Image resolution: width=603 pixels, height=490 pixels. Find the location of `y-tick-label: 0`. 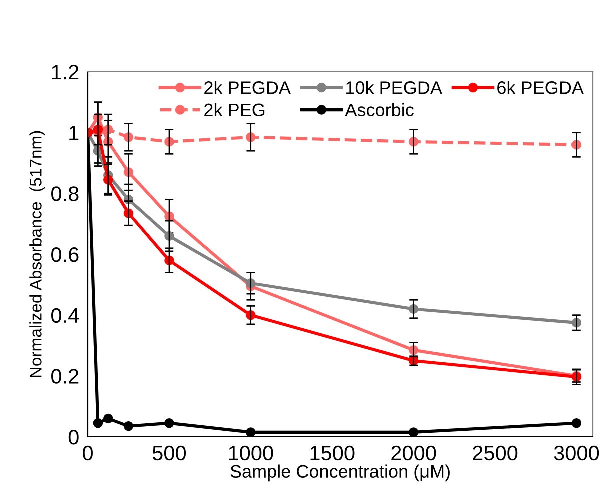

y-tick-label: 0 is located at coordinates (73, 437).